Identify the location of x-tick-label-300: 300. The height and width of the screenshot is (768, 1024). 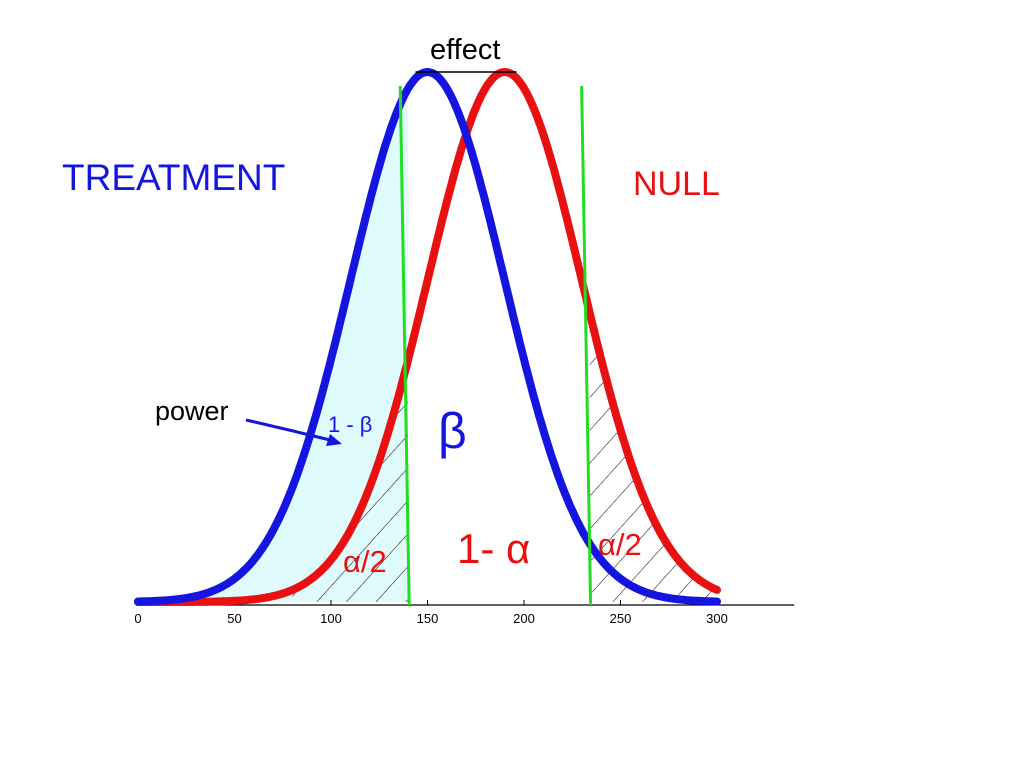
(717, 618).